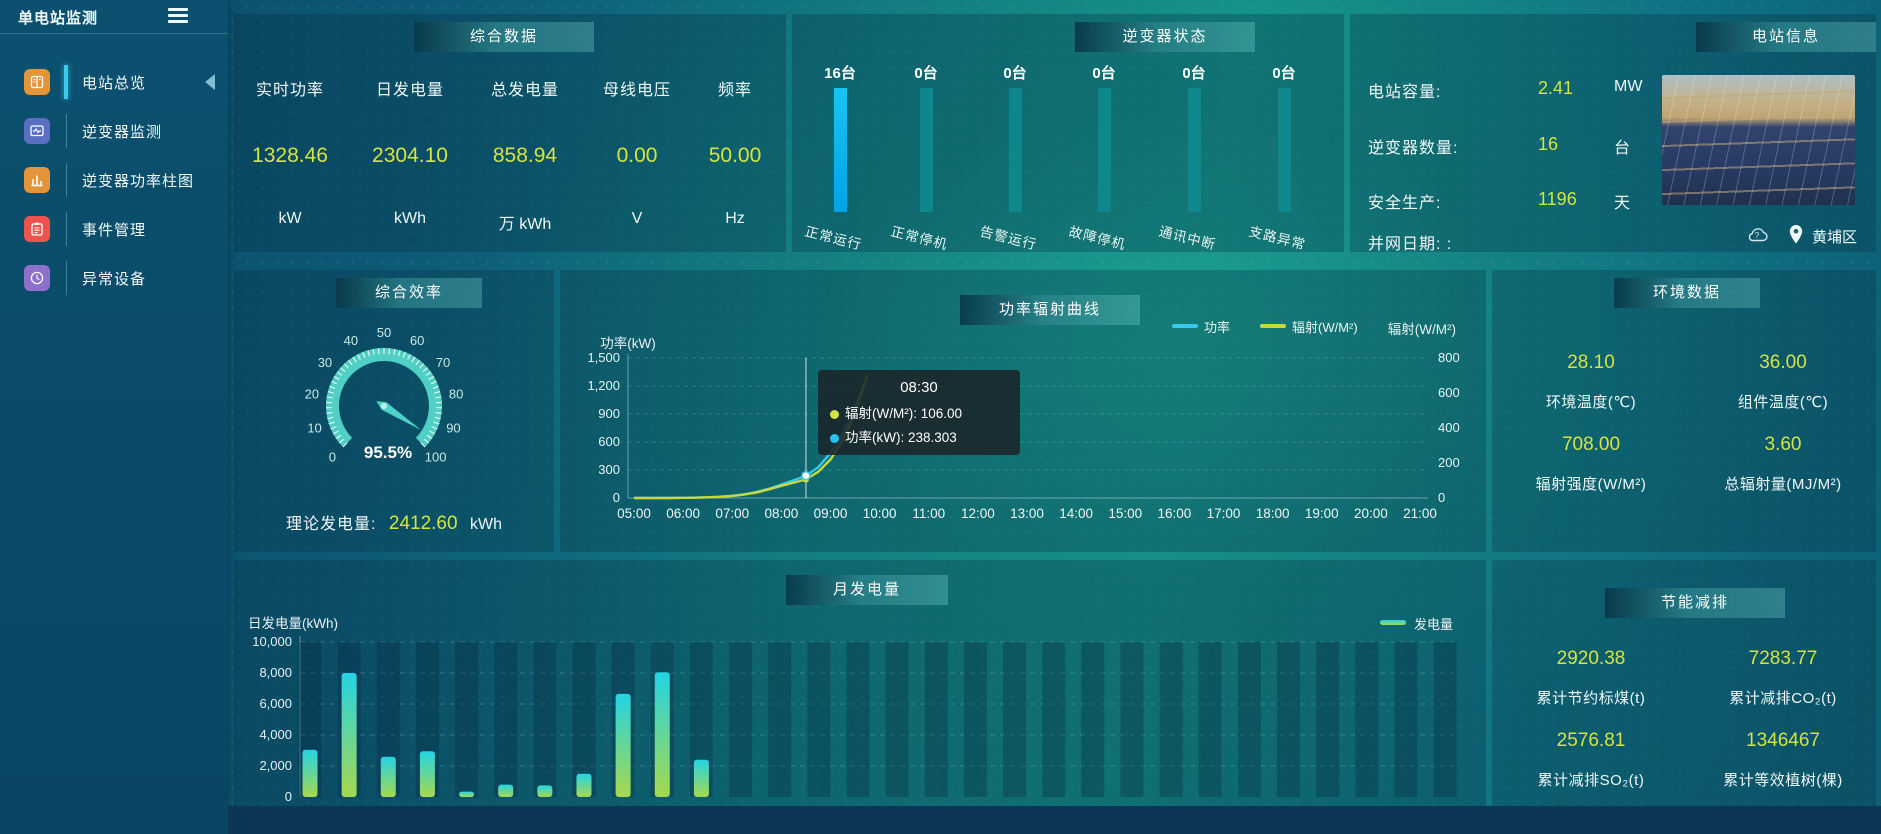  Describe the element at coordinates (210, 82) in the screenshot. I see `sidebar-collapse-arrow` at that location.